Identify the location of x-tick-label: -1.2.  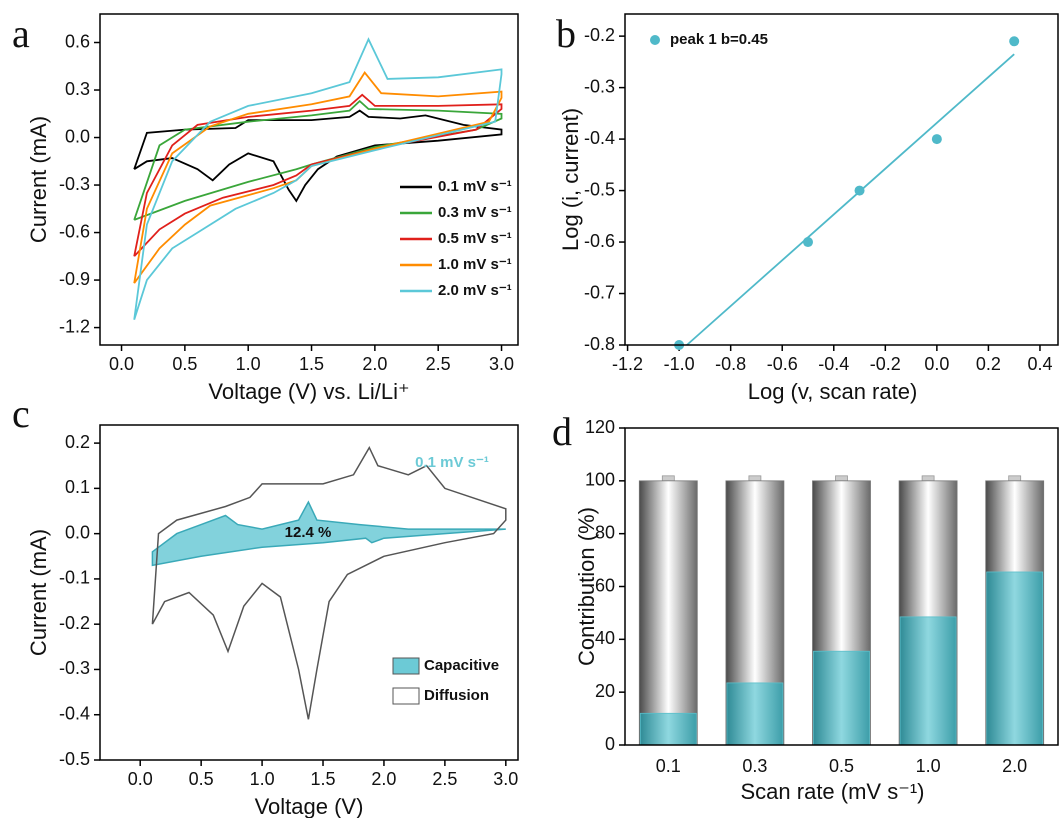
(627, 364).